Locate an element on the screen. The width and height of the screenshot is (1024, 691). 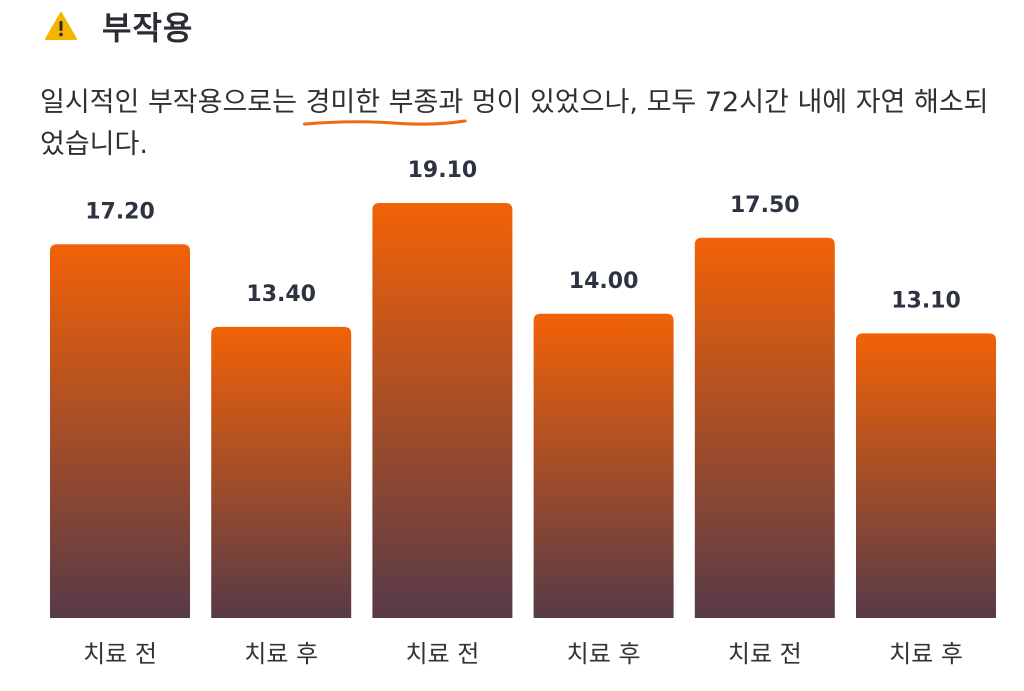
data-label: 19.10 is located at coordinates (443, 170).